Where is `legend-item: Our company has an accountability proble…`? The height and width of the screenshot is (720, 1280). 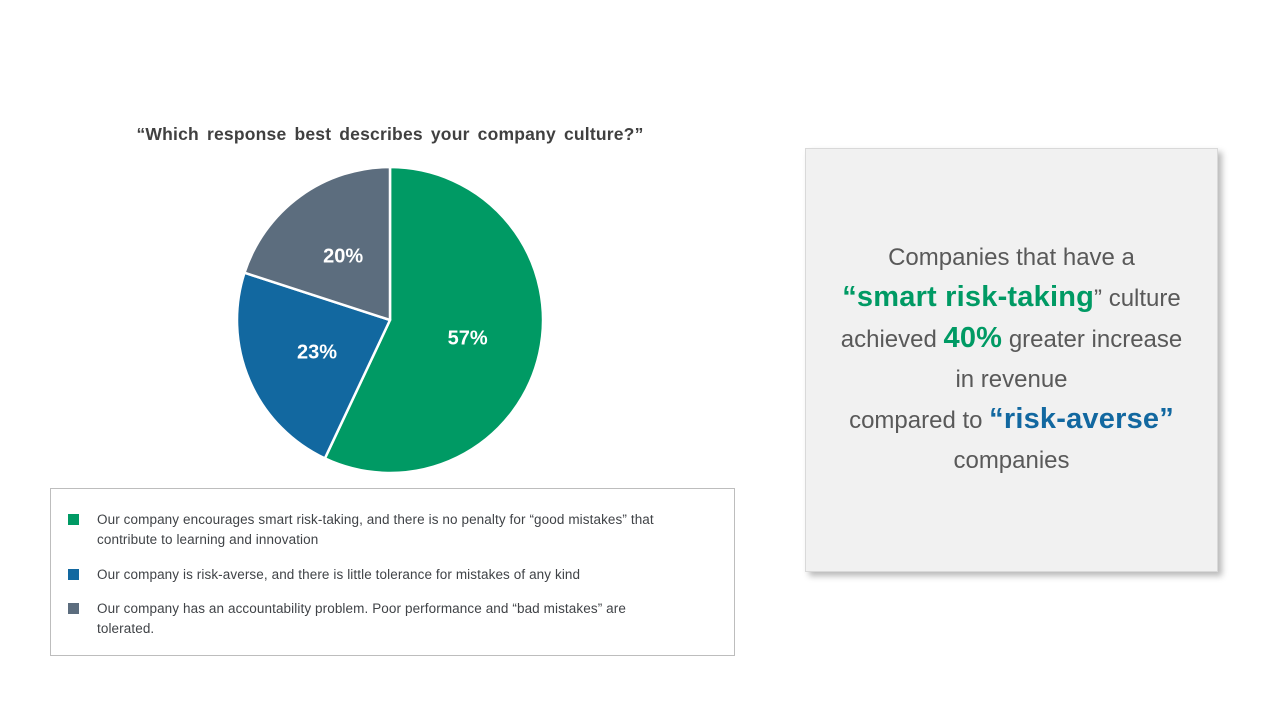 legend-item: Our company has an accountability proble… is located at coordinates (387, 619).